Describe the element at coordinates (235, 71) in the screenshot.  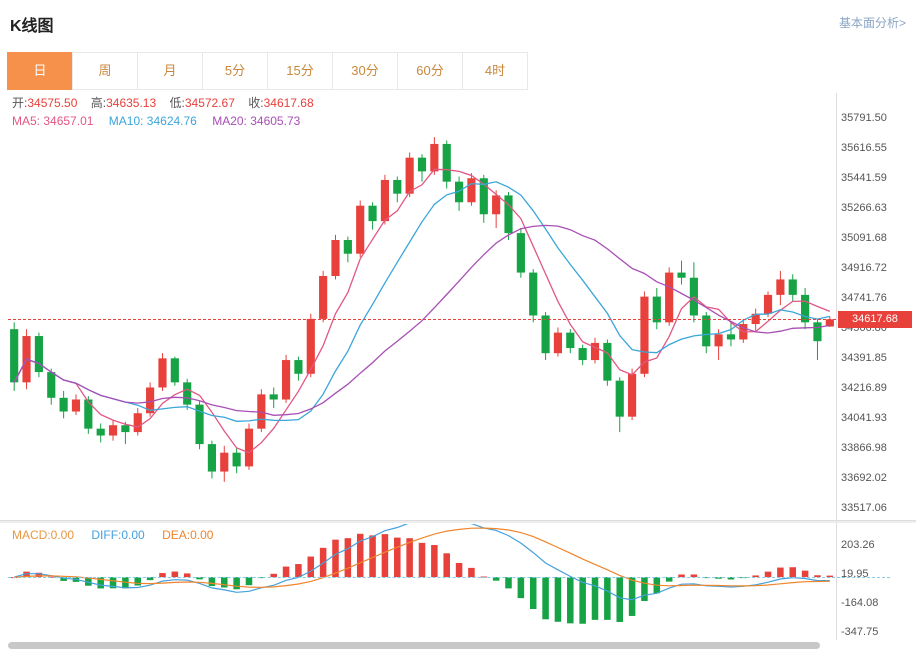
I see `tab-5min: 5分` at that location.